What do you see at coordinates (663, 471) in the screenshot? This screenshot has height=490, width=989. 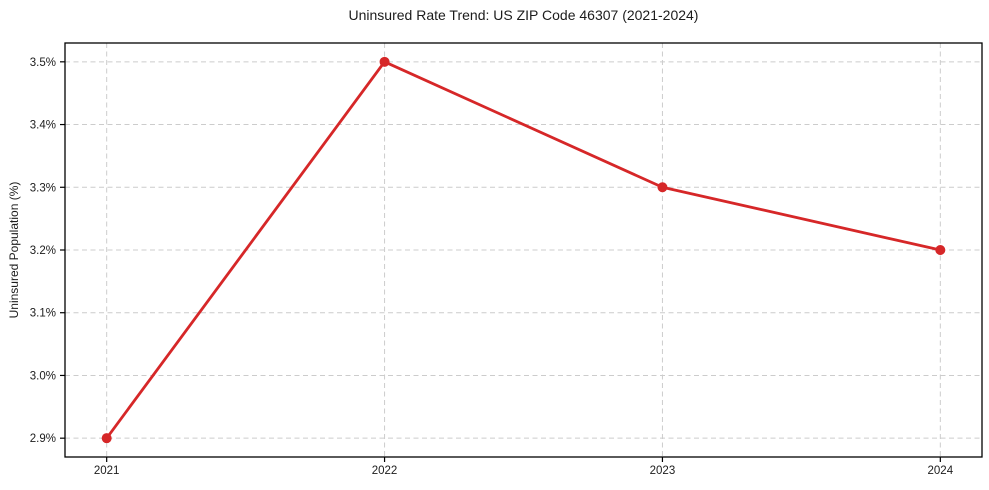 I see `x-tick-label: 2023` at bounding box center [663, 471].